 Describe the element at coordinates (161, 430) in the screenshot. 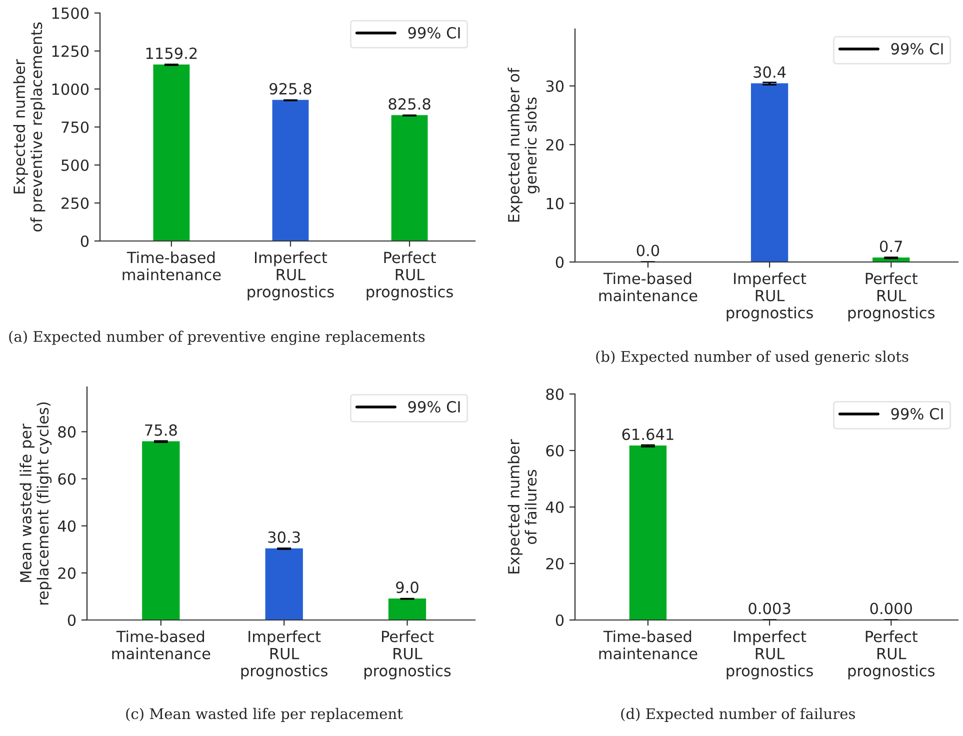

I see `data-label: 75.8` at that location.